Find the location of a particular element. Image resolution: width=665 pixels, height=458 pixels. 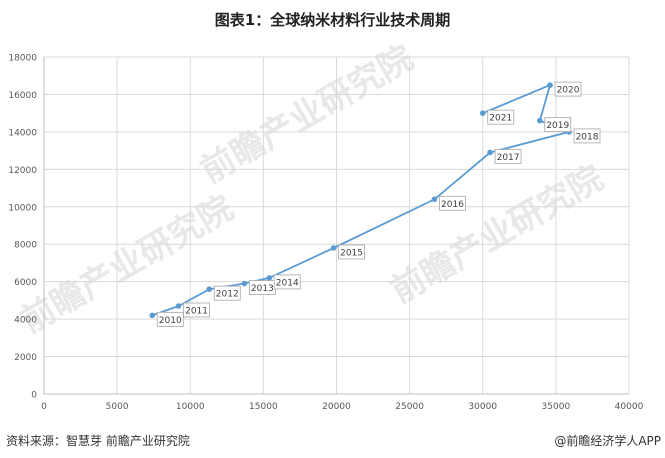

x-tick-label: 20000 is located at coordinates (336, 407).